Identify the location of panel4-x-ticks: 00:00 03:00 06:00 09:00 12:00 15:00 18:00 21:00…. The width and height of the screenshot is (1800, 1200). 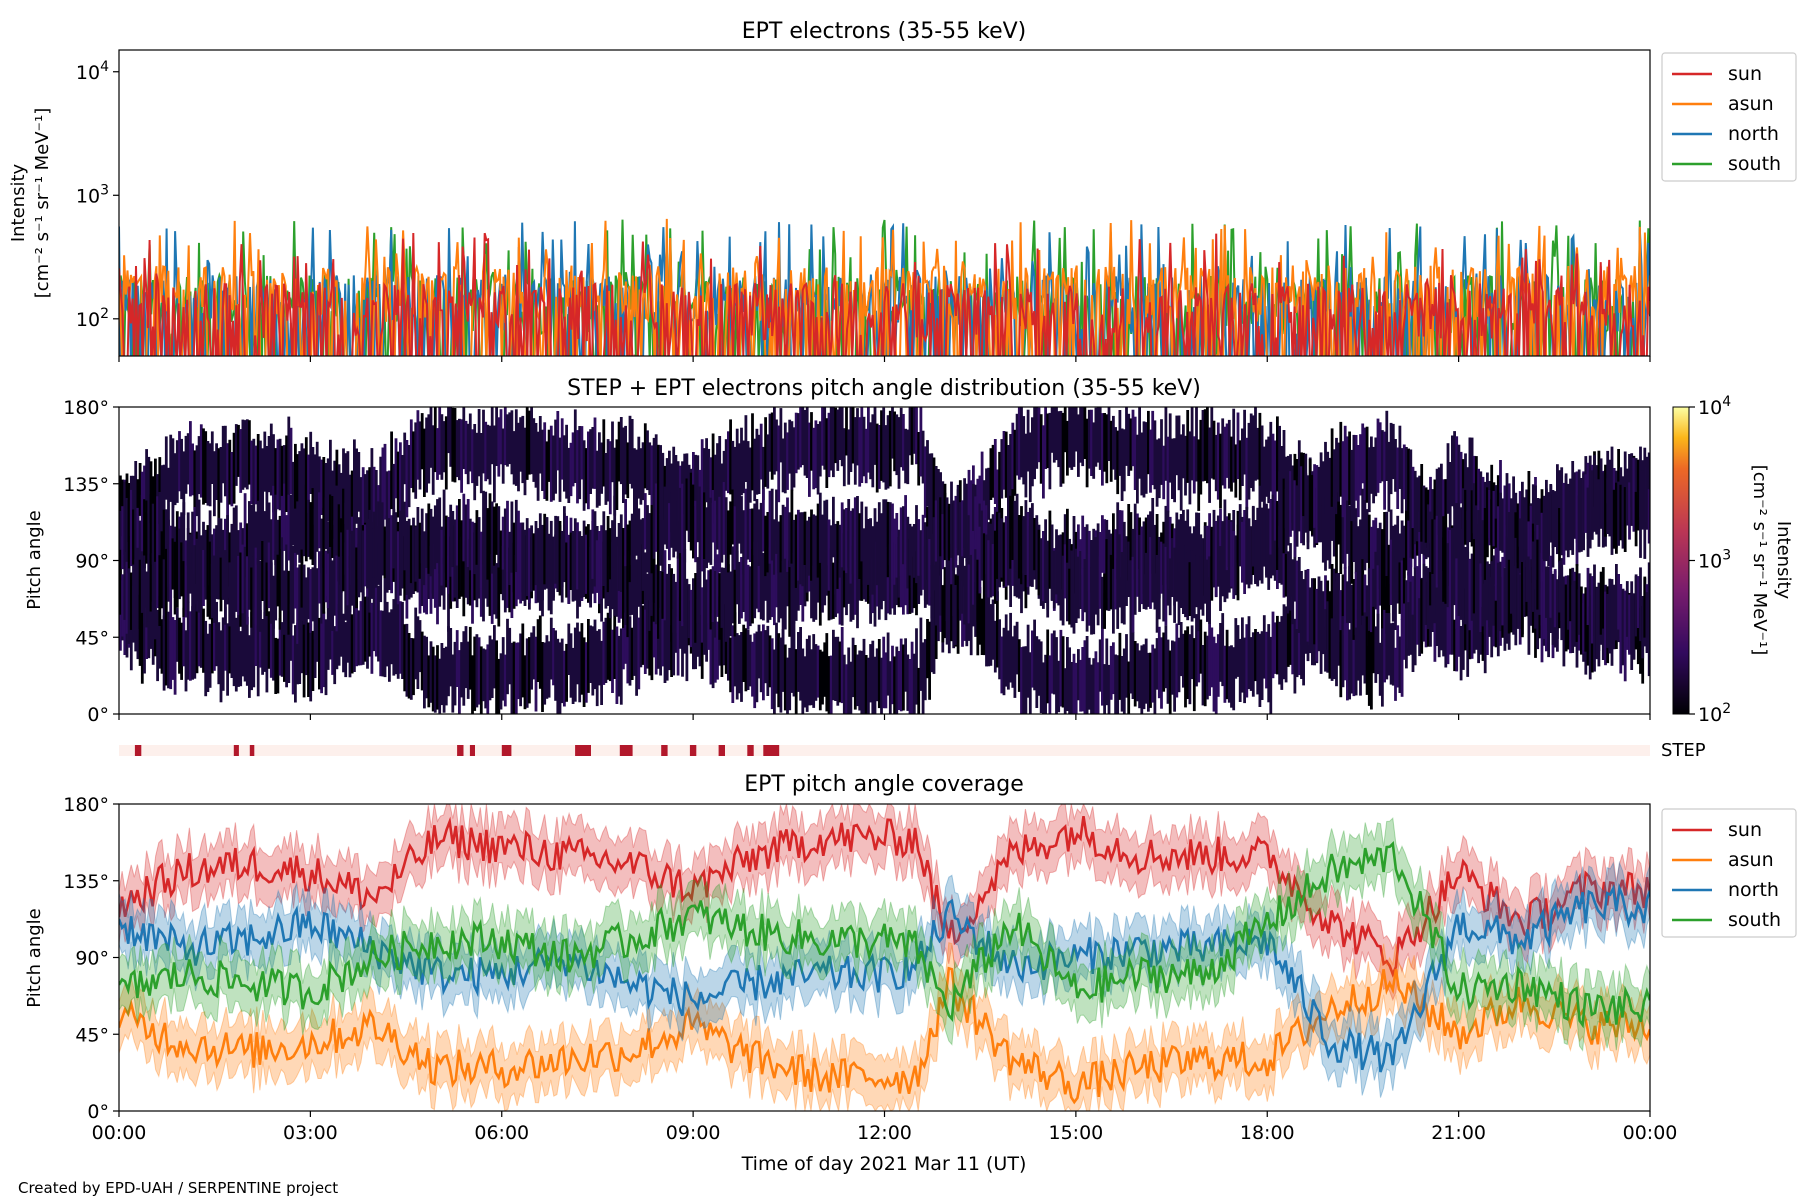
(884, 1127).